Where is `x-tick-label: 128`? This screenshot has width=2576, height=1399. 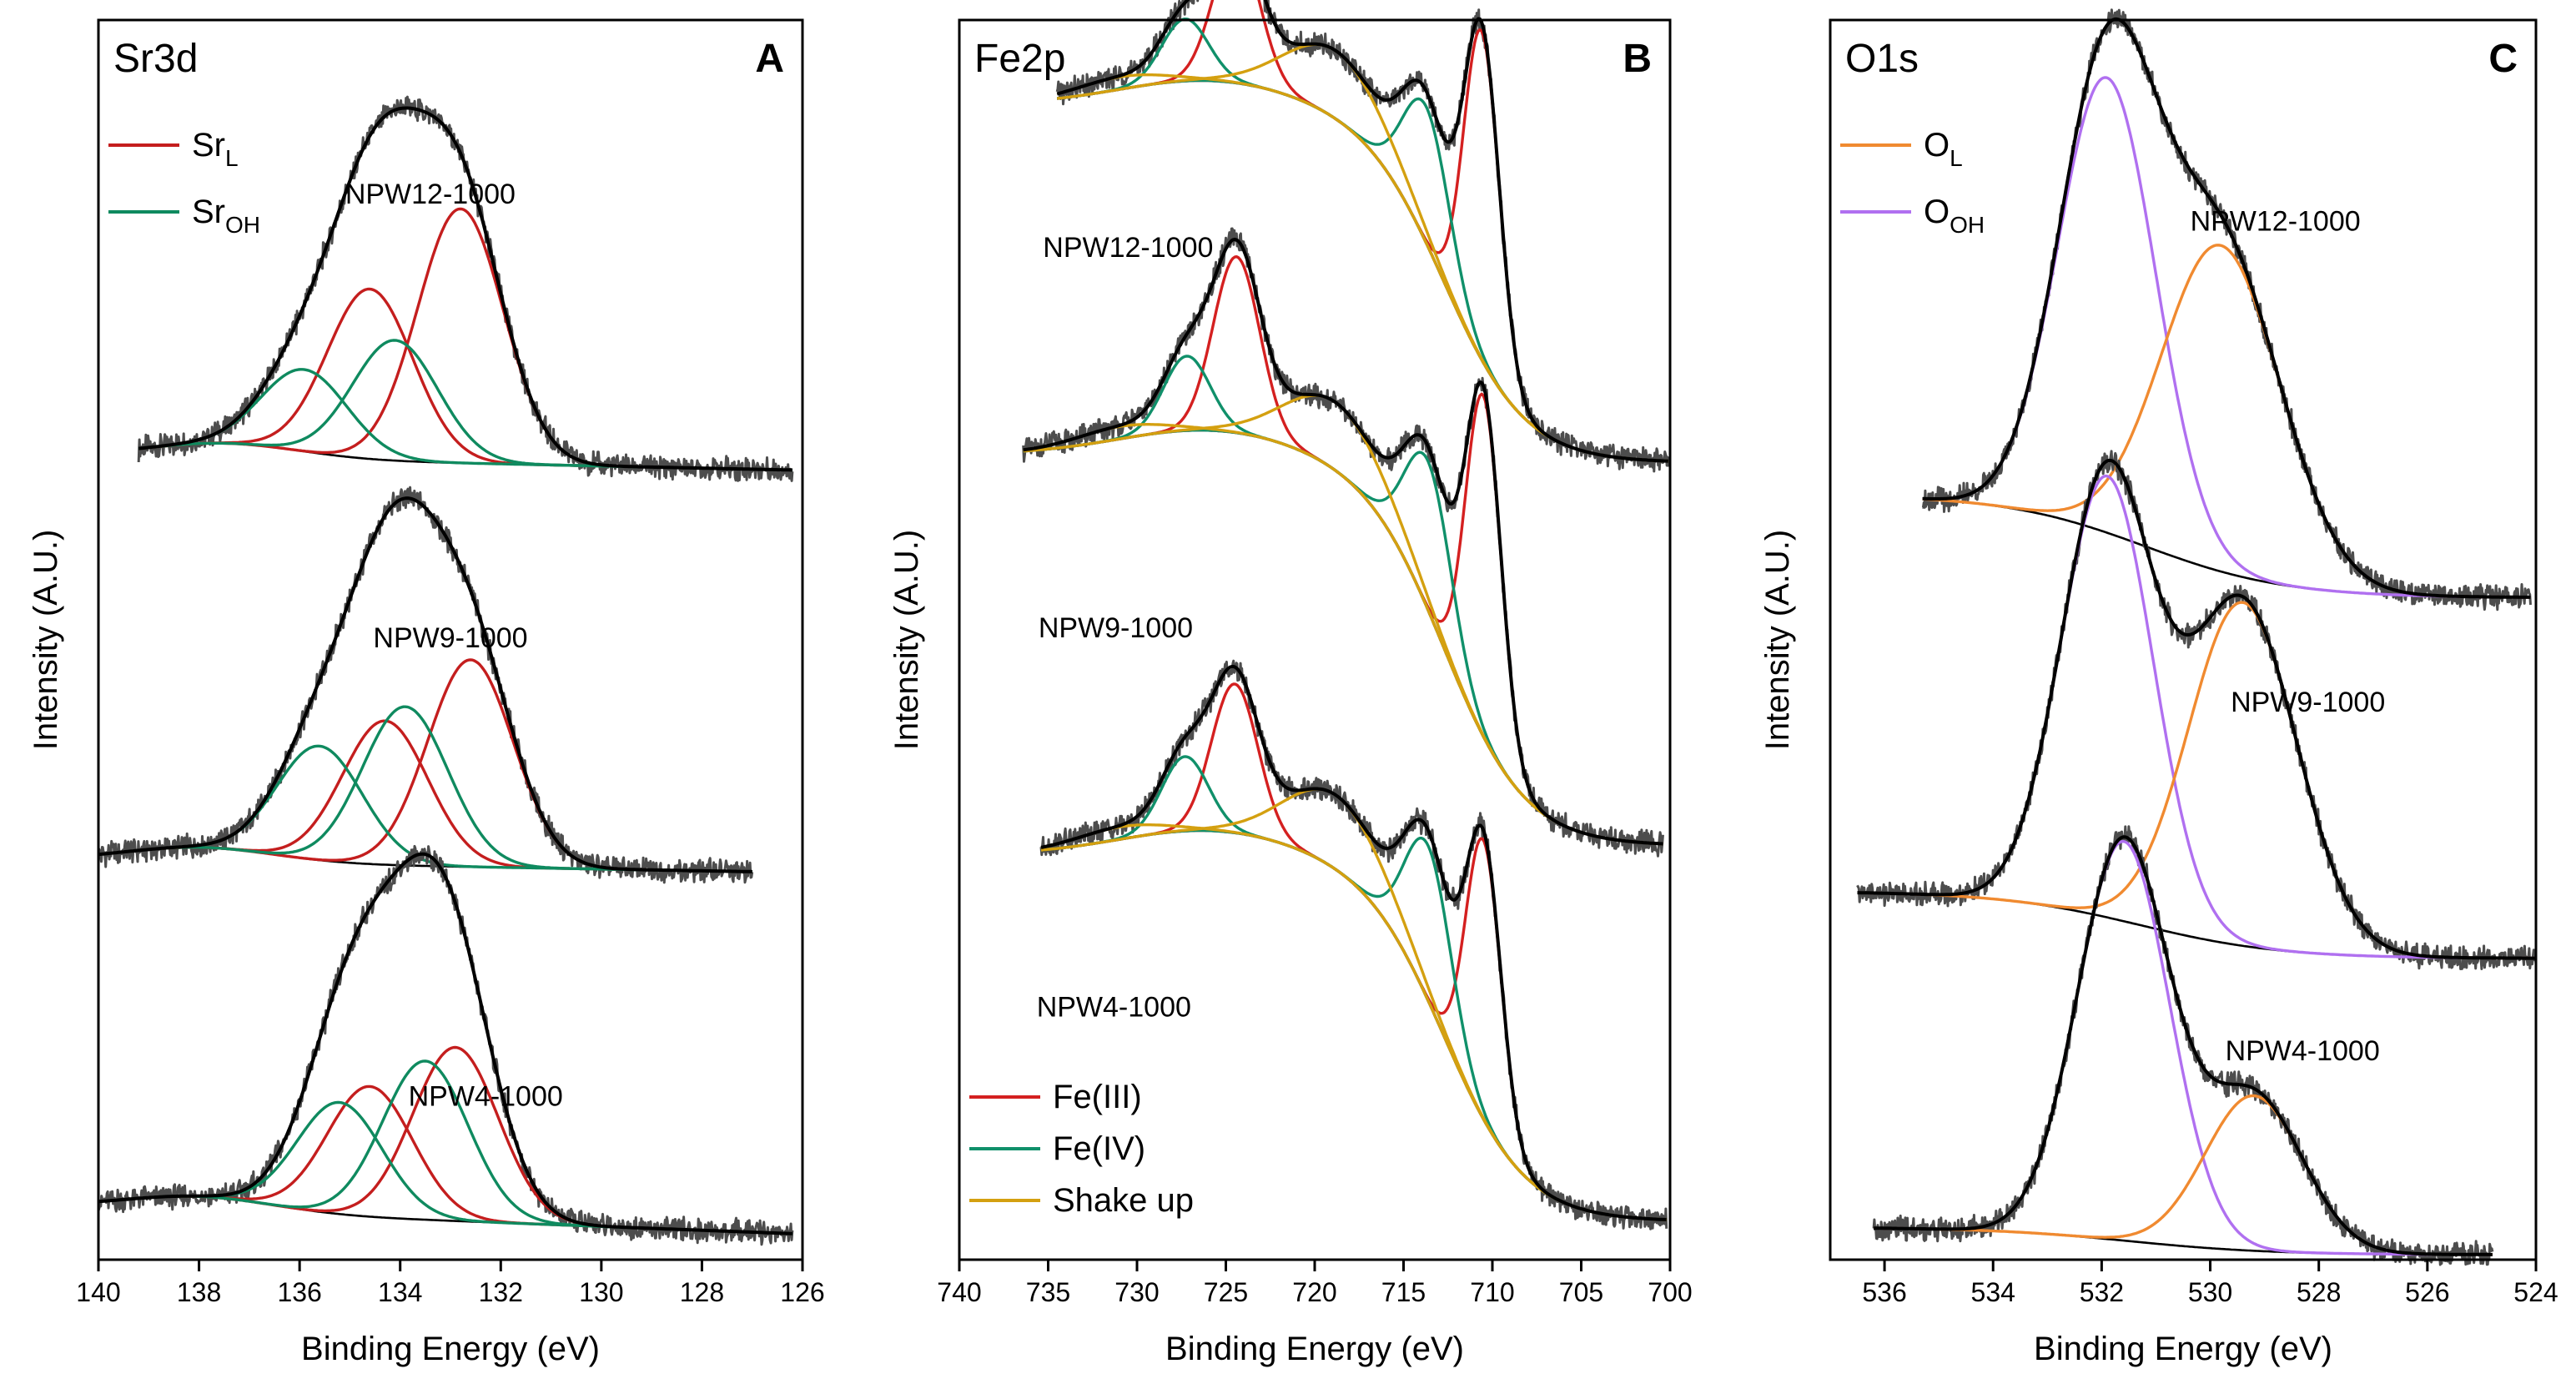
x-tick-label: 128 is located at coordinates (702, 1292).